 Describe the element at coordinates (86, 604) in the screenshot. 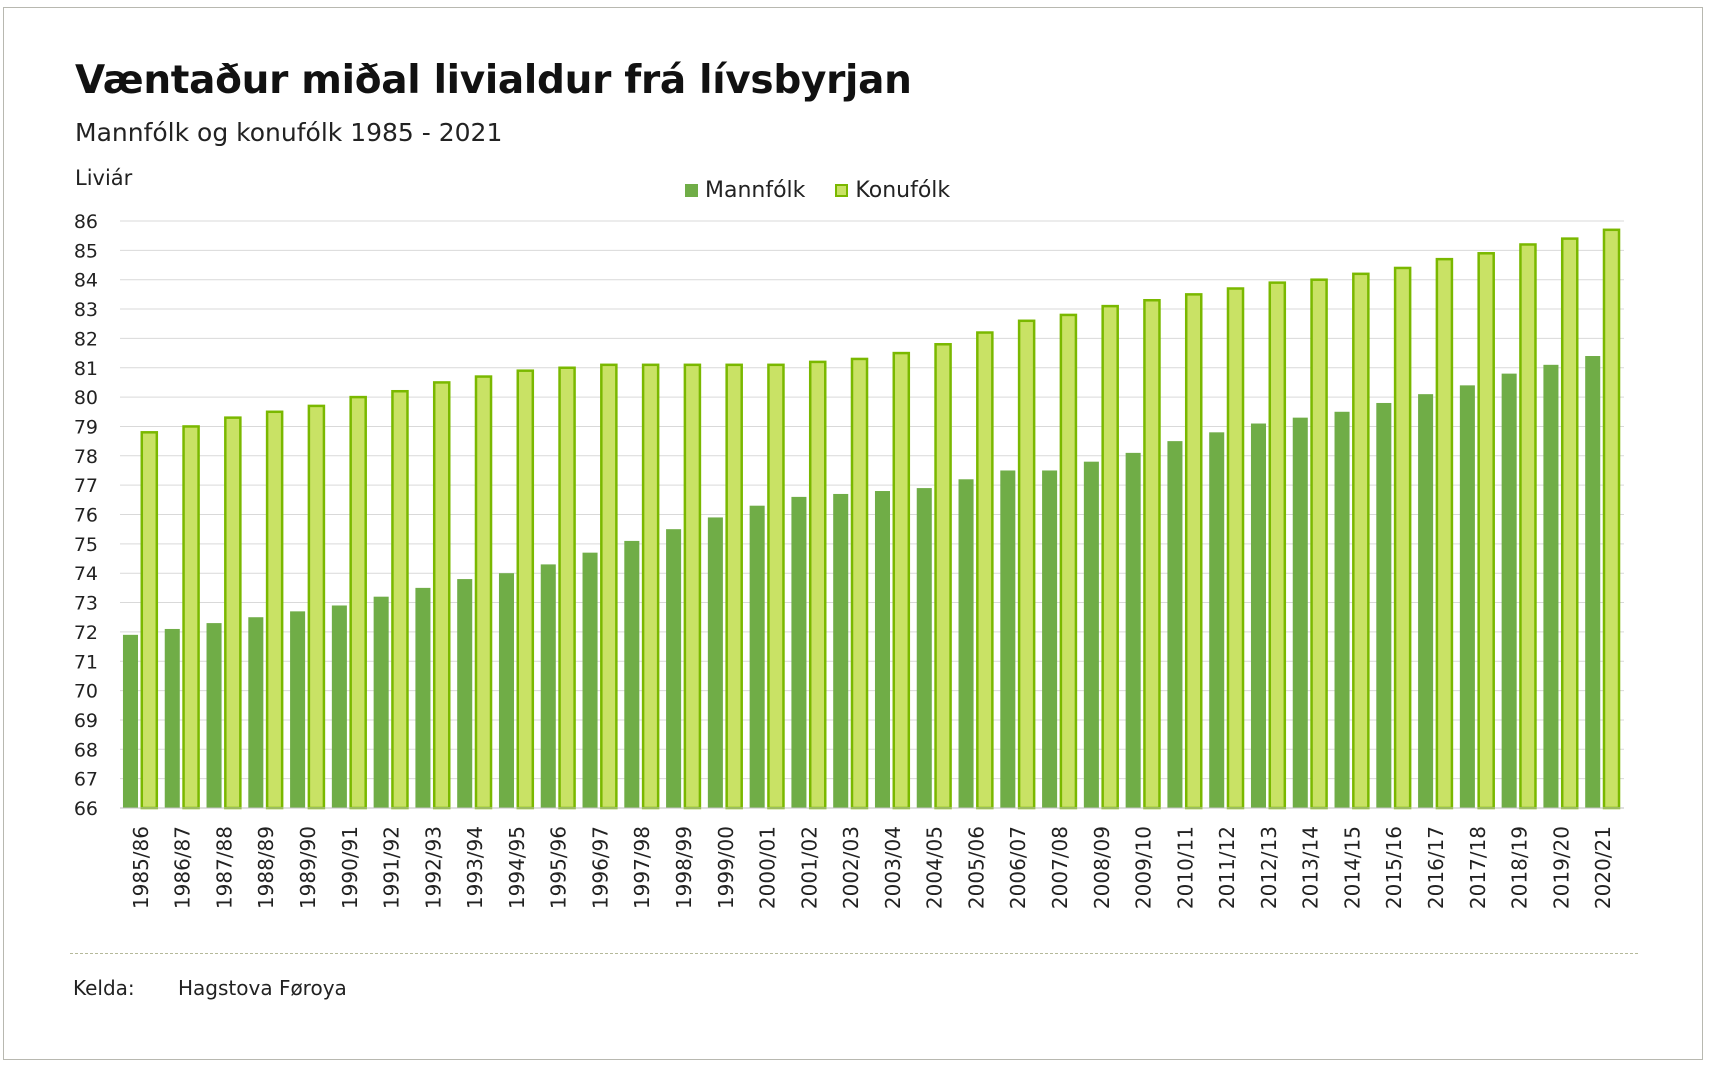

I see `y-tick-label: 73` at that location.